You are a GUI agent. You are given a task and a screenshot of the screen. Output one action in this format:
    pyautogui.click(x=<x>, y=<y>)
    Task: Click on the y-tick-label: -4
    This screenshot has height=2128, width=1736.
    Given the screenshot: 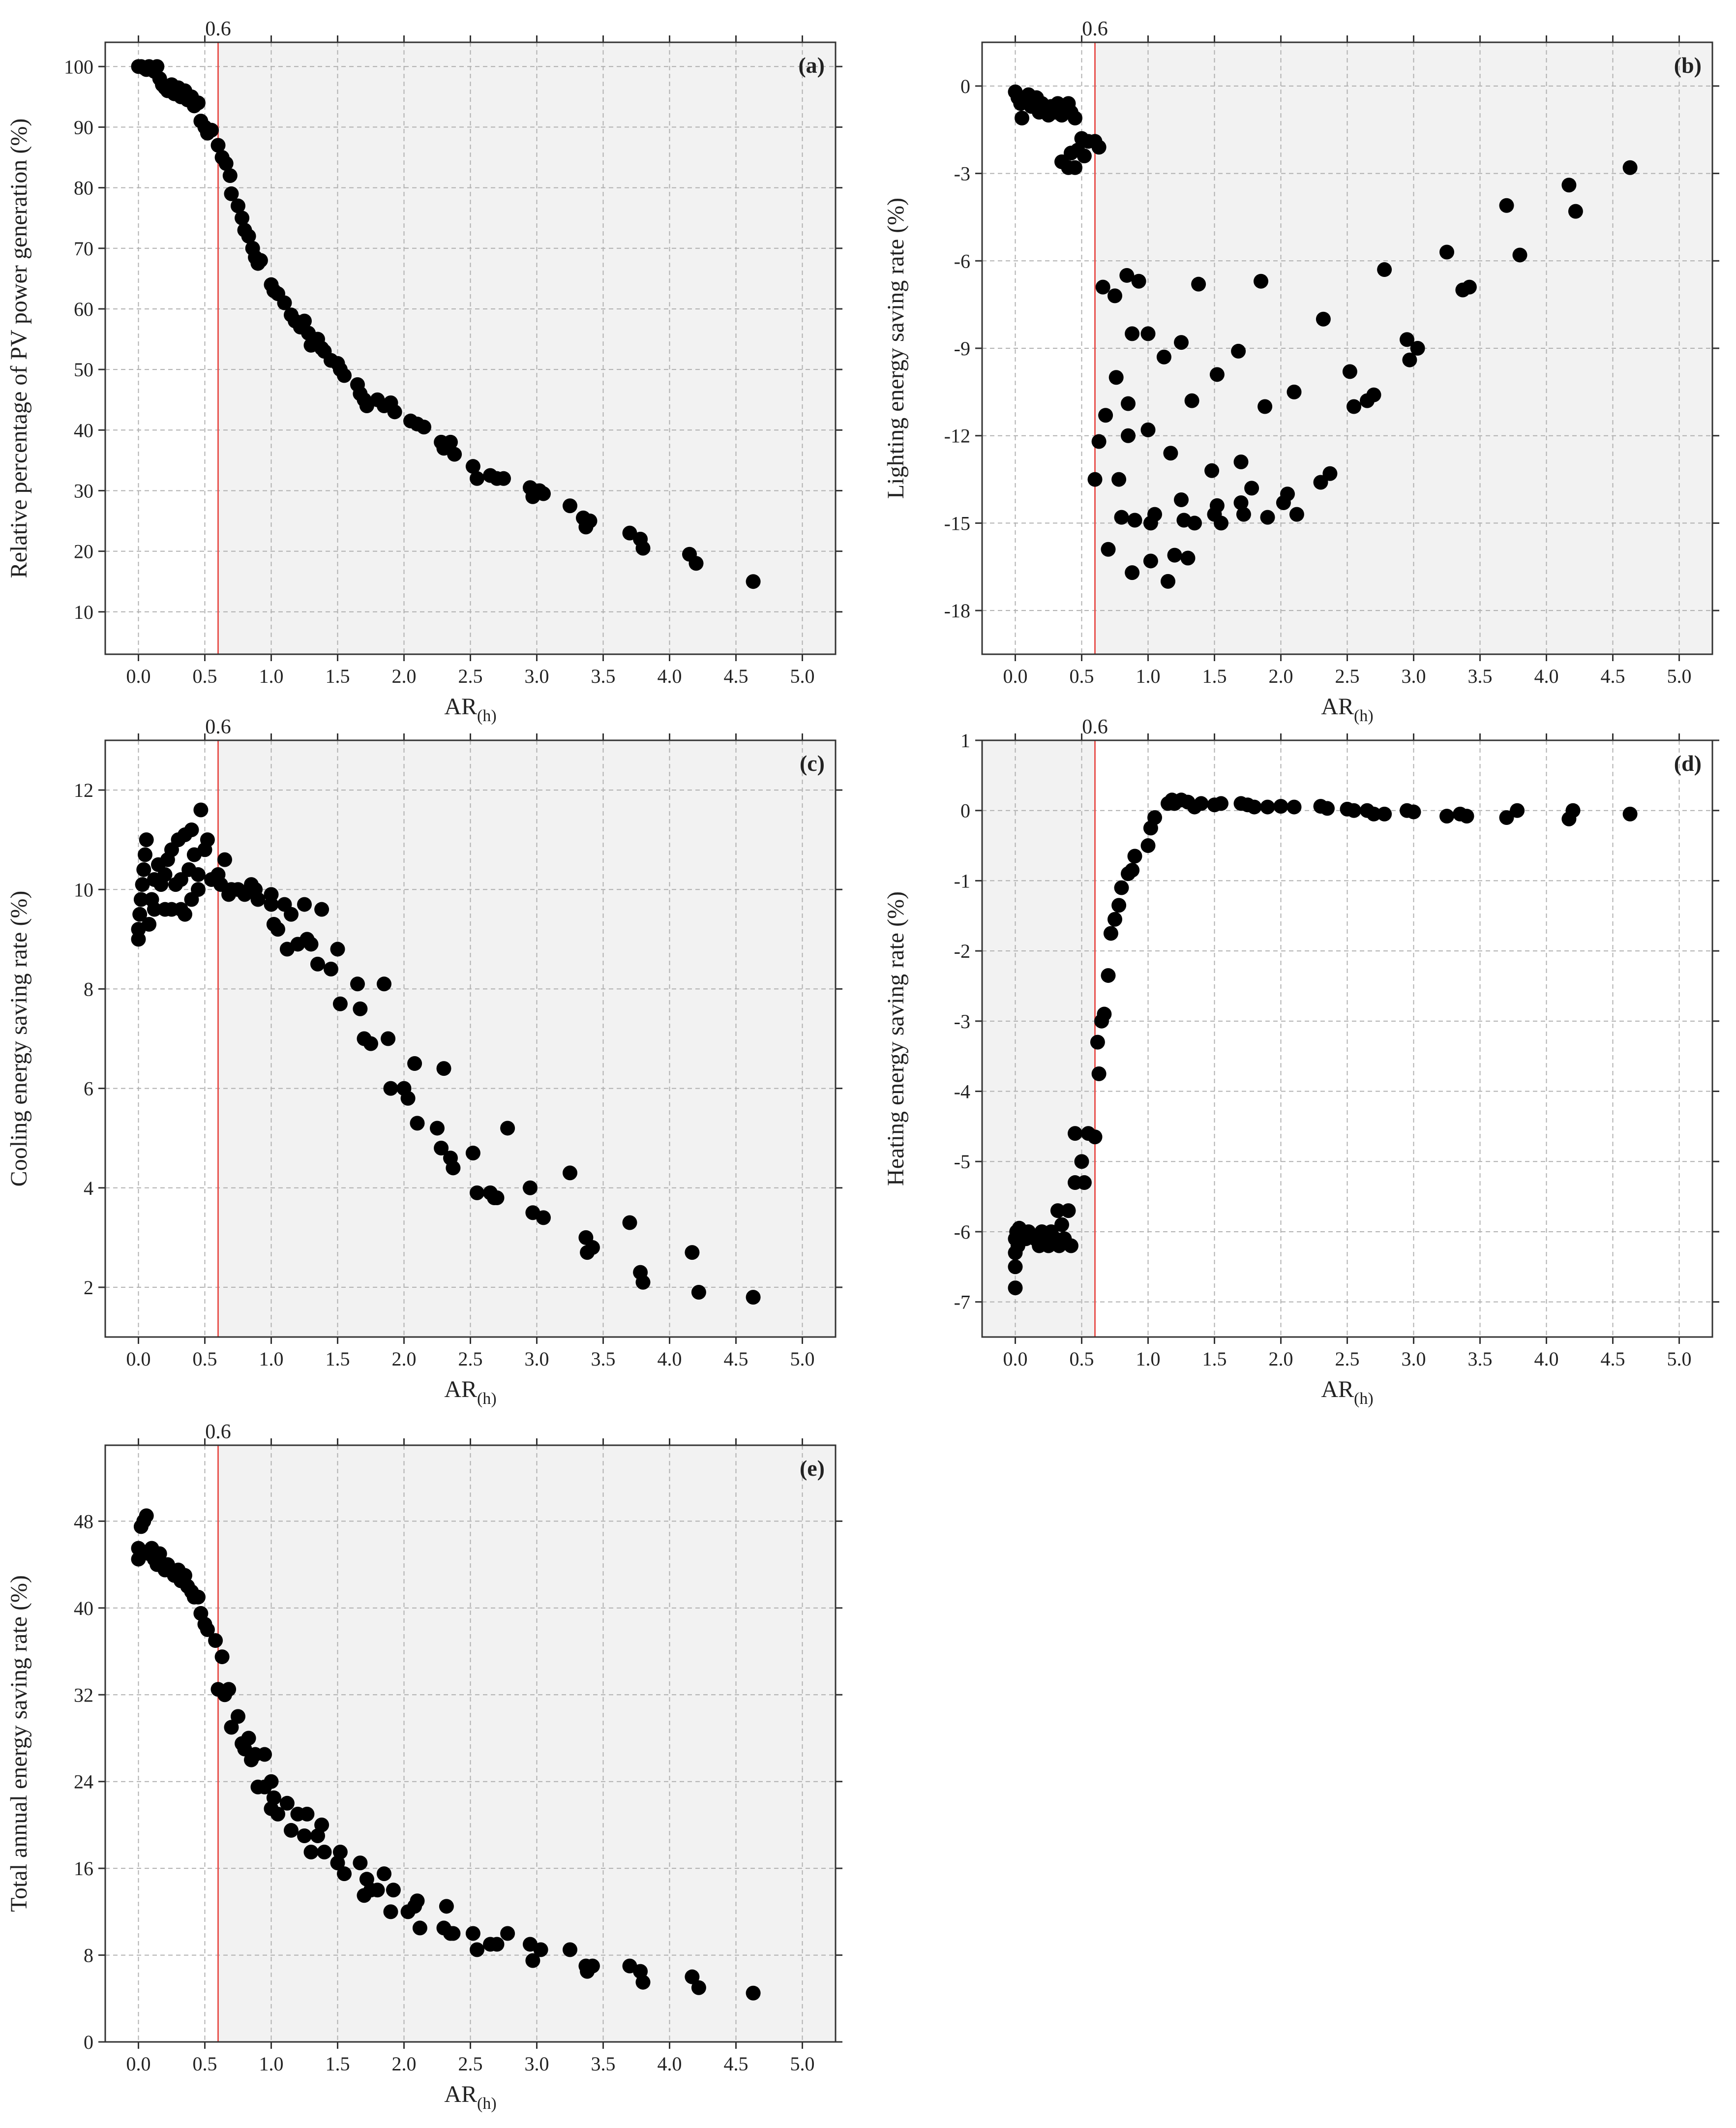 What is the action you would take?
    pyautogui.click(x=962, y=1092)
    